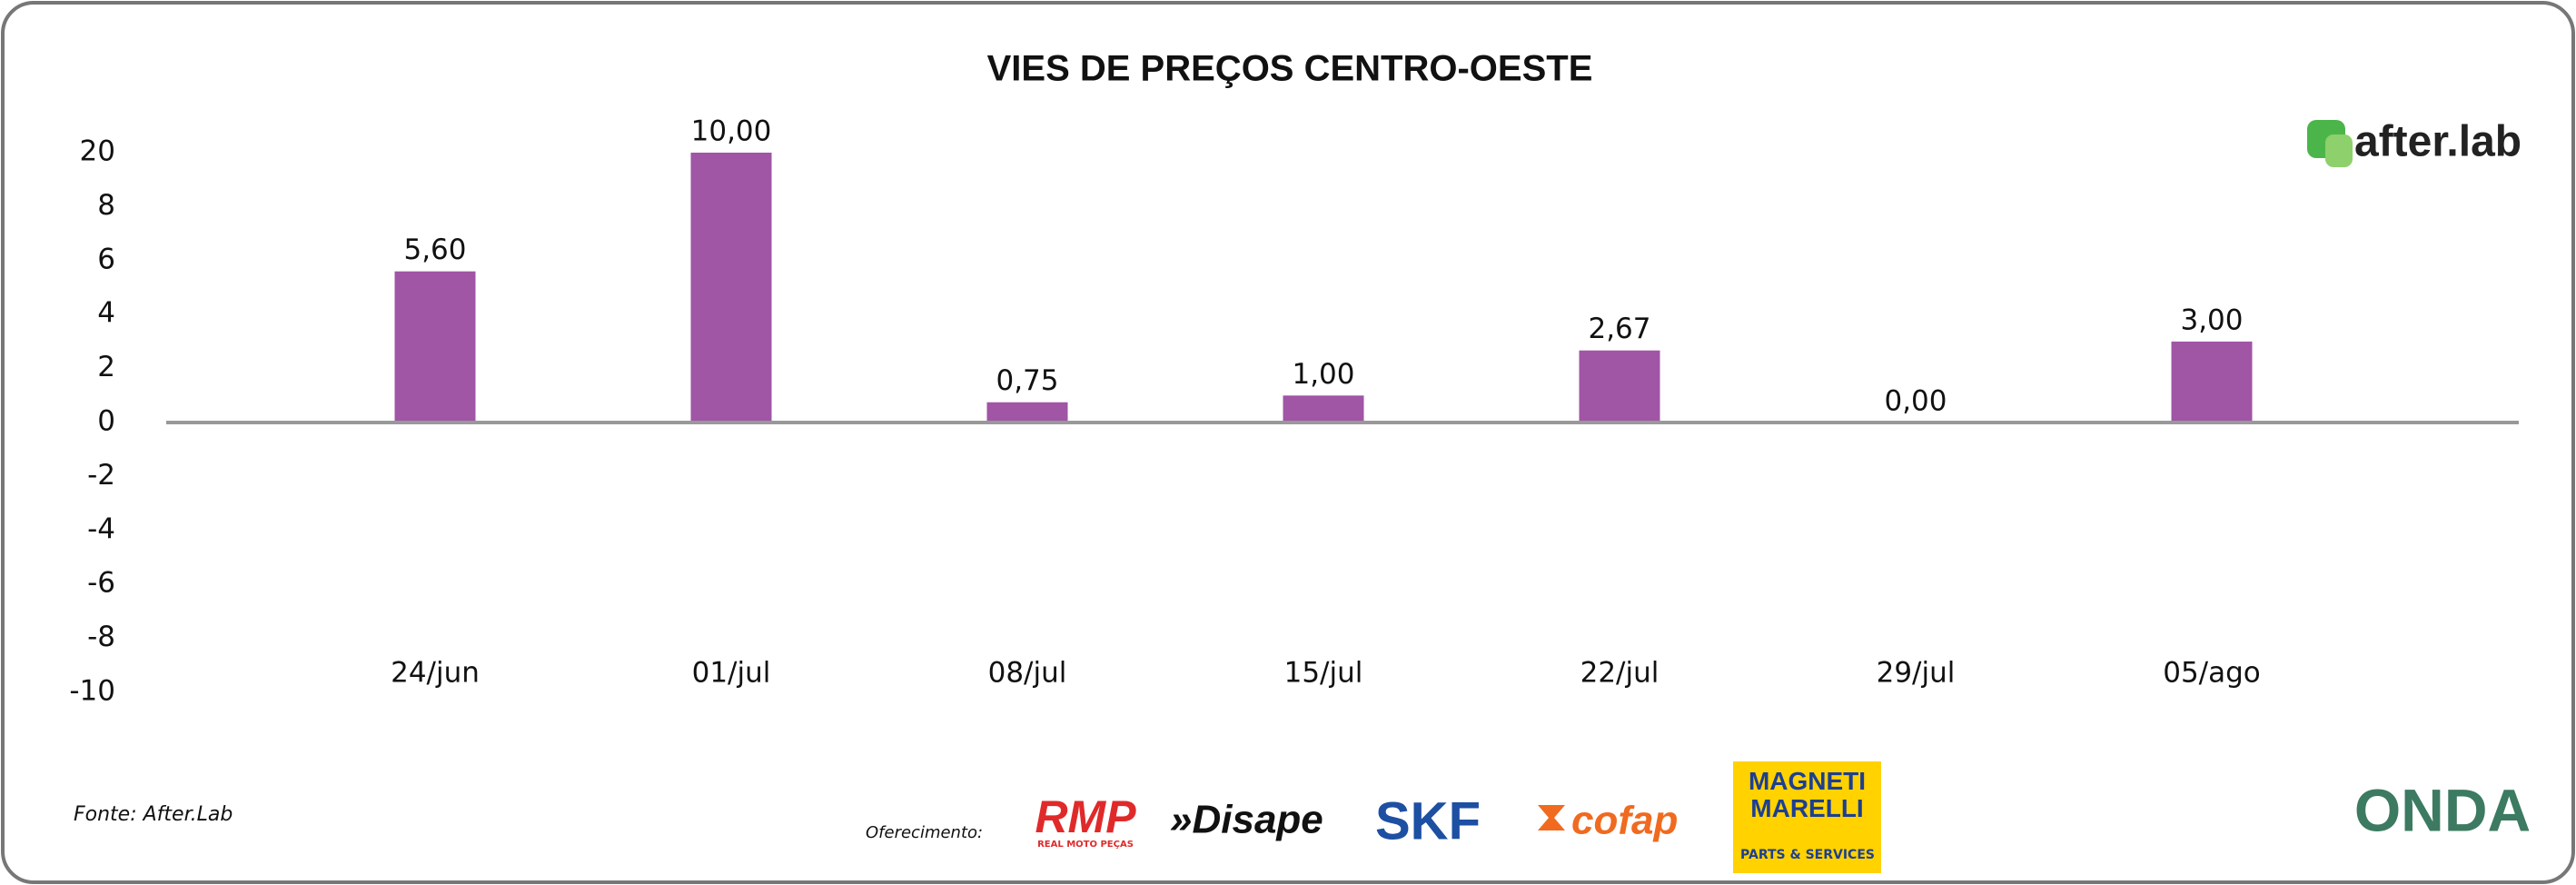 This screenshot has height=885, width=2576. What do you see at coordinates (731, 673) in the screenshot?
I see `x-tick-label: 01/jul` at bounding box center [731, 673].